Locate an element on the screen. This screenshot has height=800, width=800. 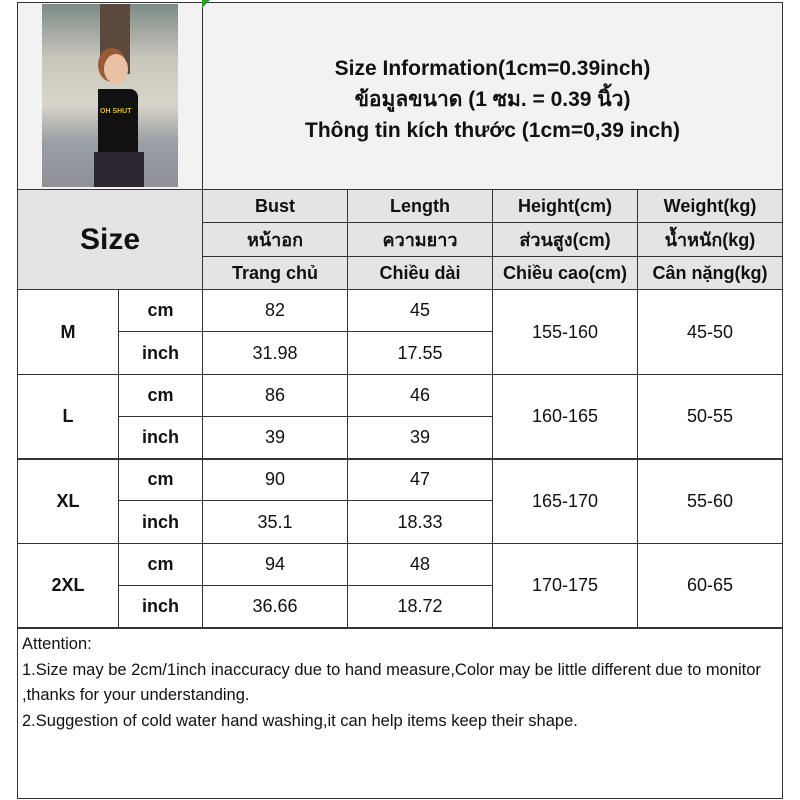
size-label: XL is located at coordinates (68, 501).